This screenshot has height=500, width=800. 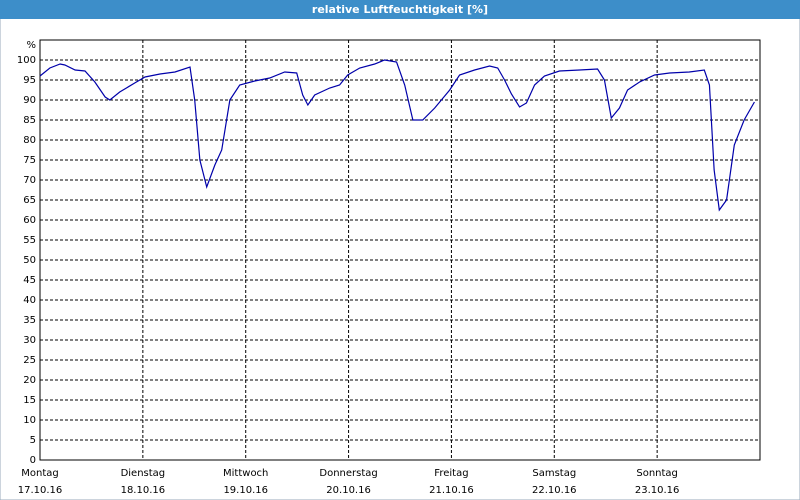 What do you see at coordinates (29, 420) in the screenshot?
I see `y-tick-label: 10` at bounding box center [29, 420].